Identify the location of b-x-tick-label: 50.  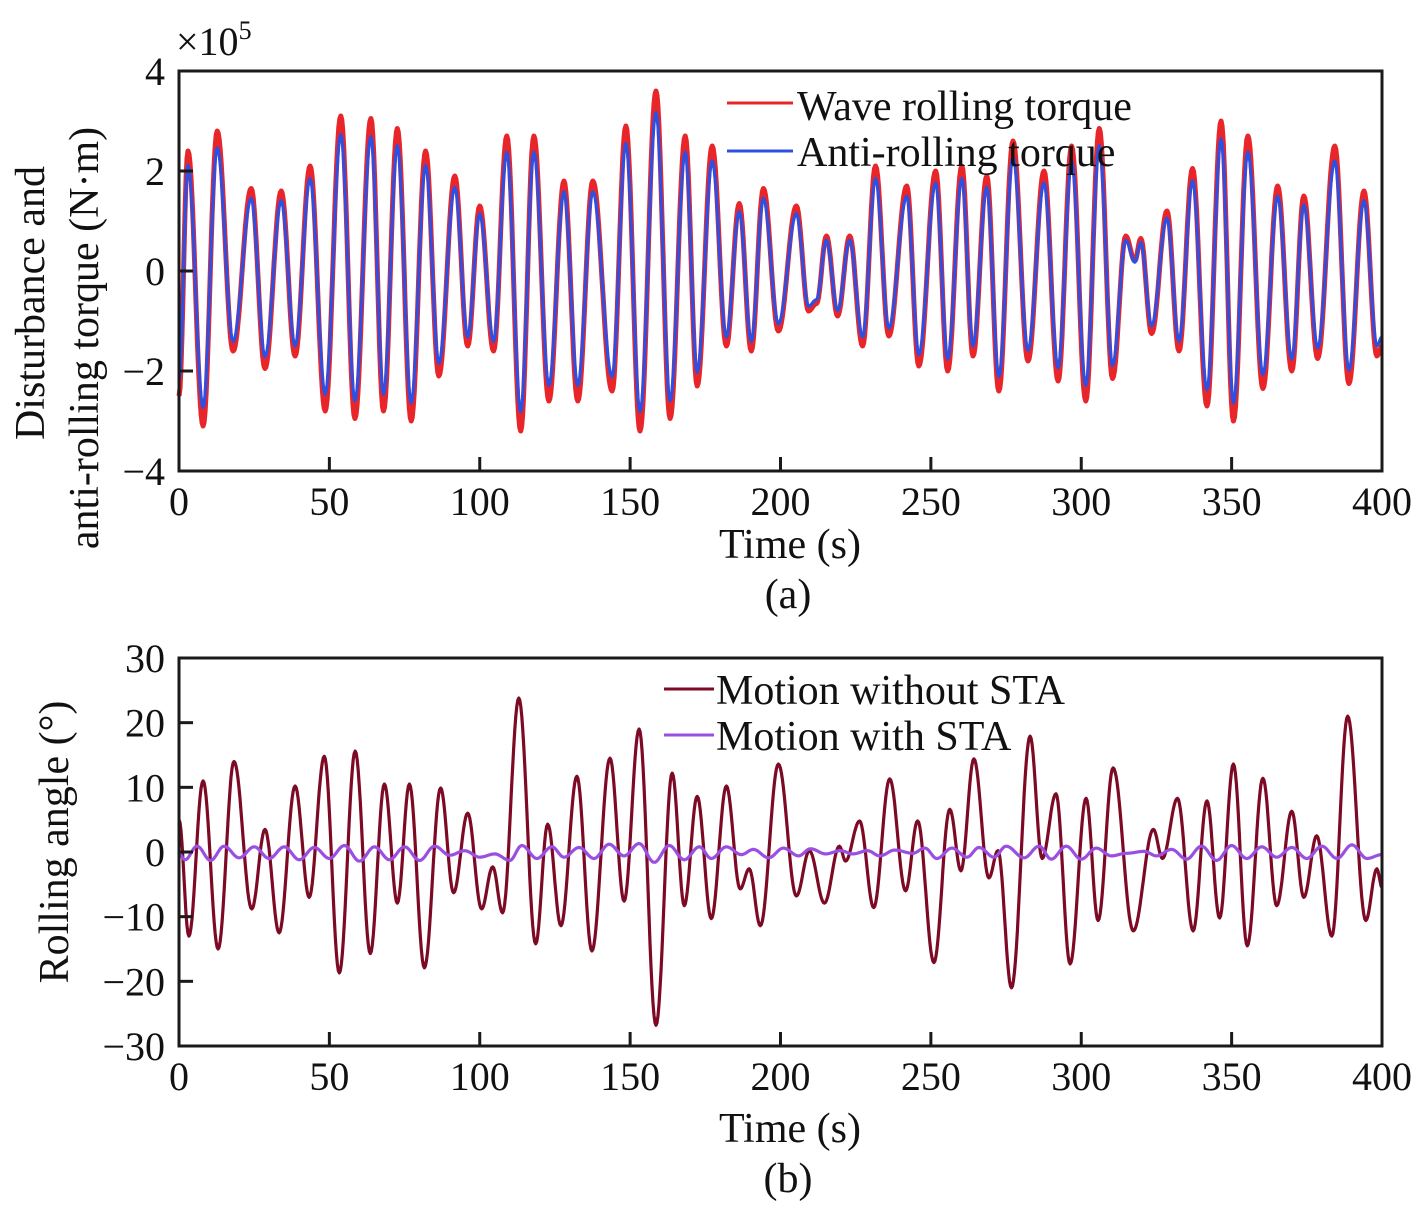
(329, 1076).